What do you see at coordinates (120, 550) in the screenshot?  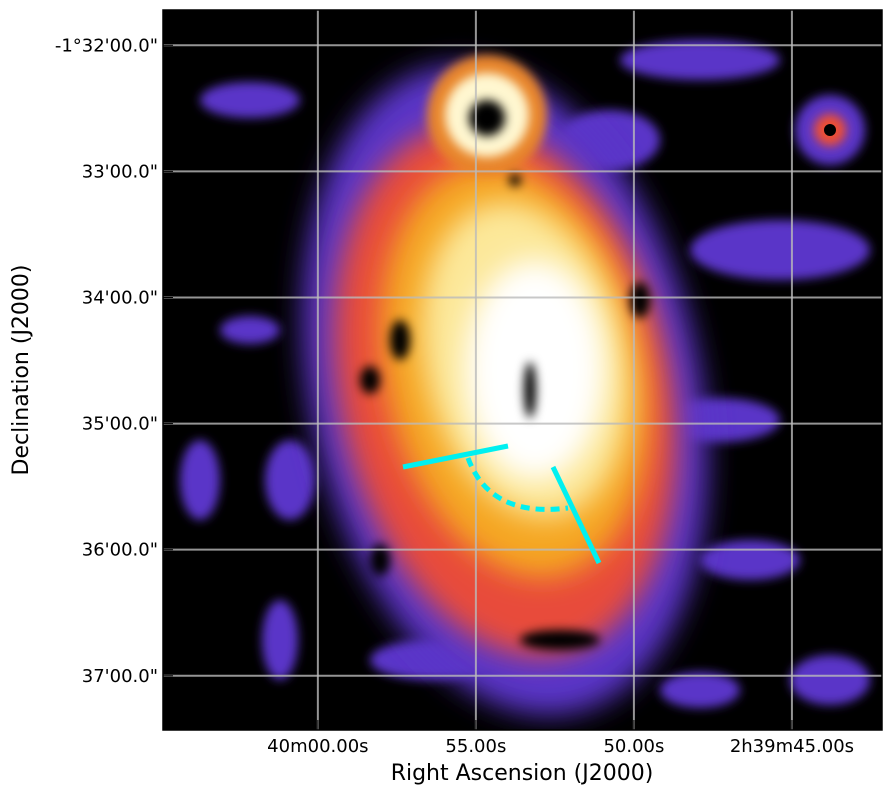 I see `y-tick-label: 36'00.0"` at bounding box center [120, 550].